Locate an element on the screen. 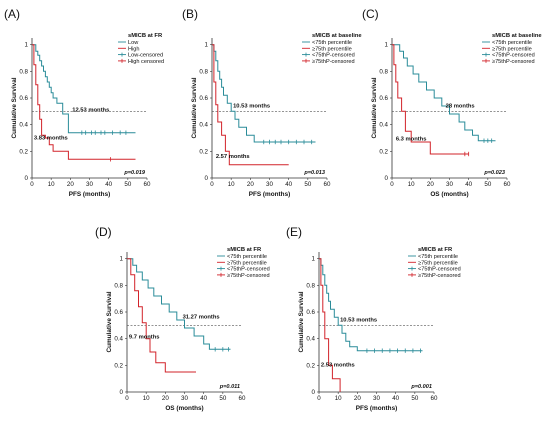 The image size is (550, 423). median-annotation: 6.3 months is located at coordinates (411, 140).